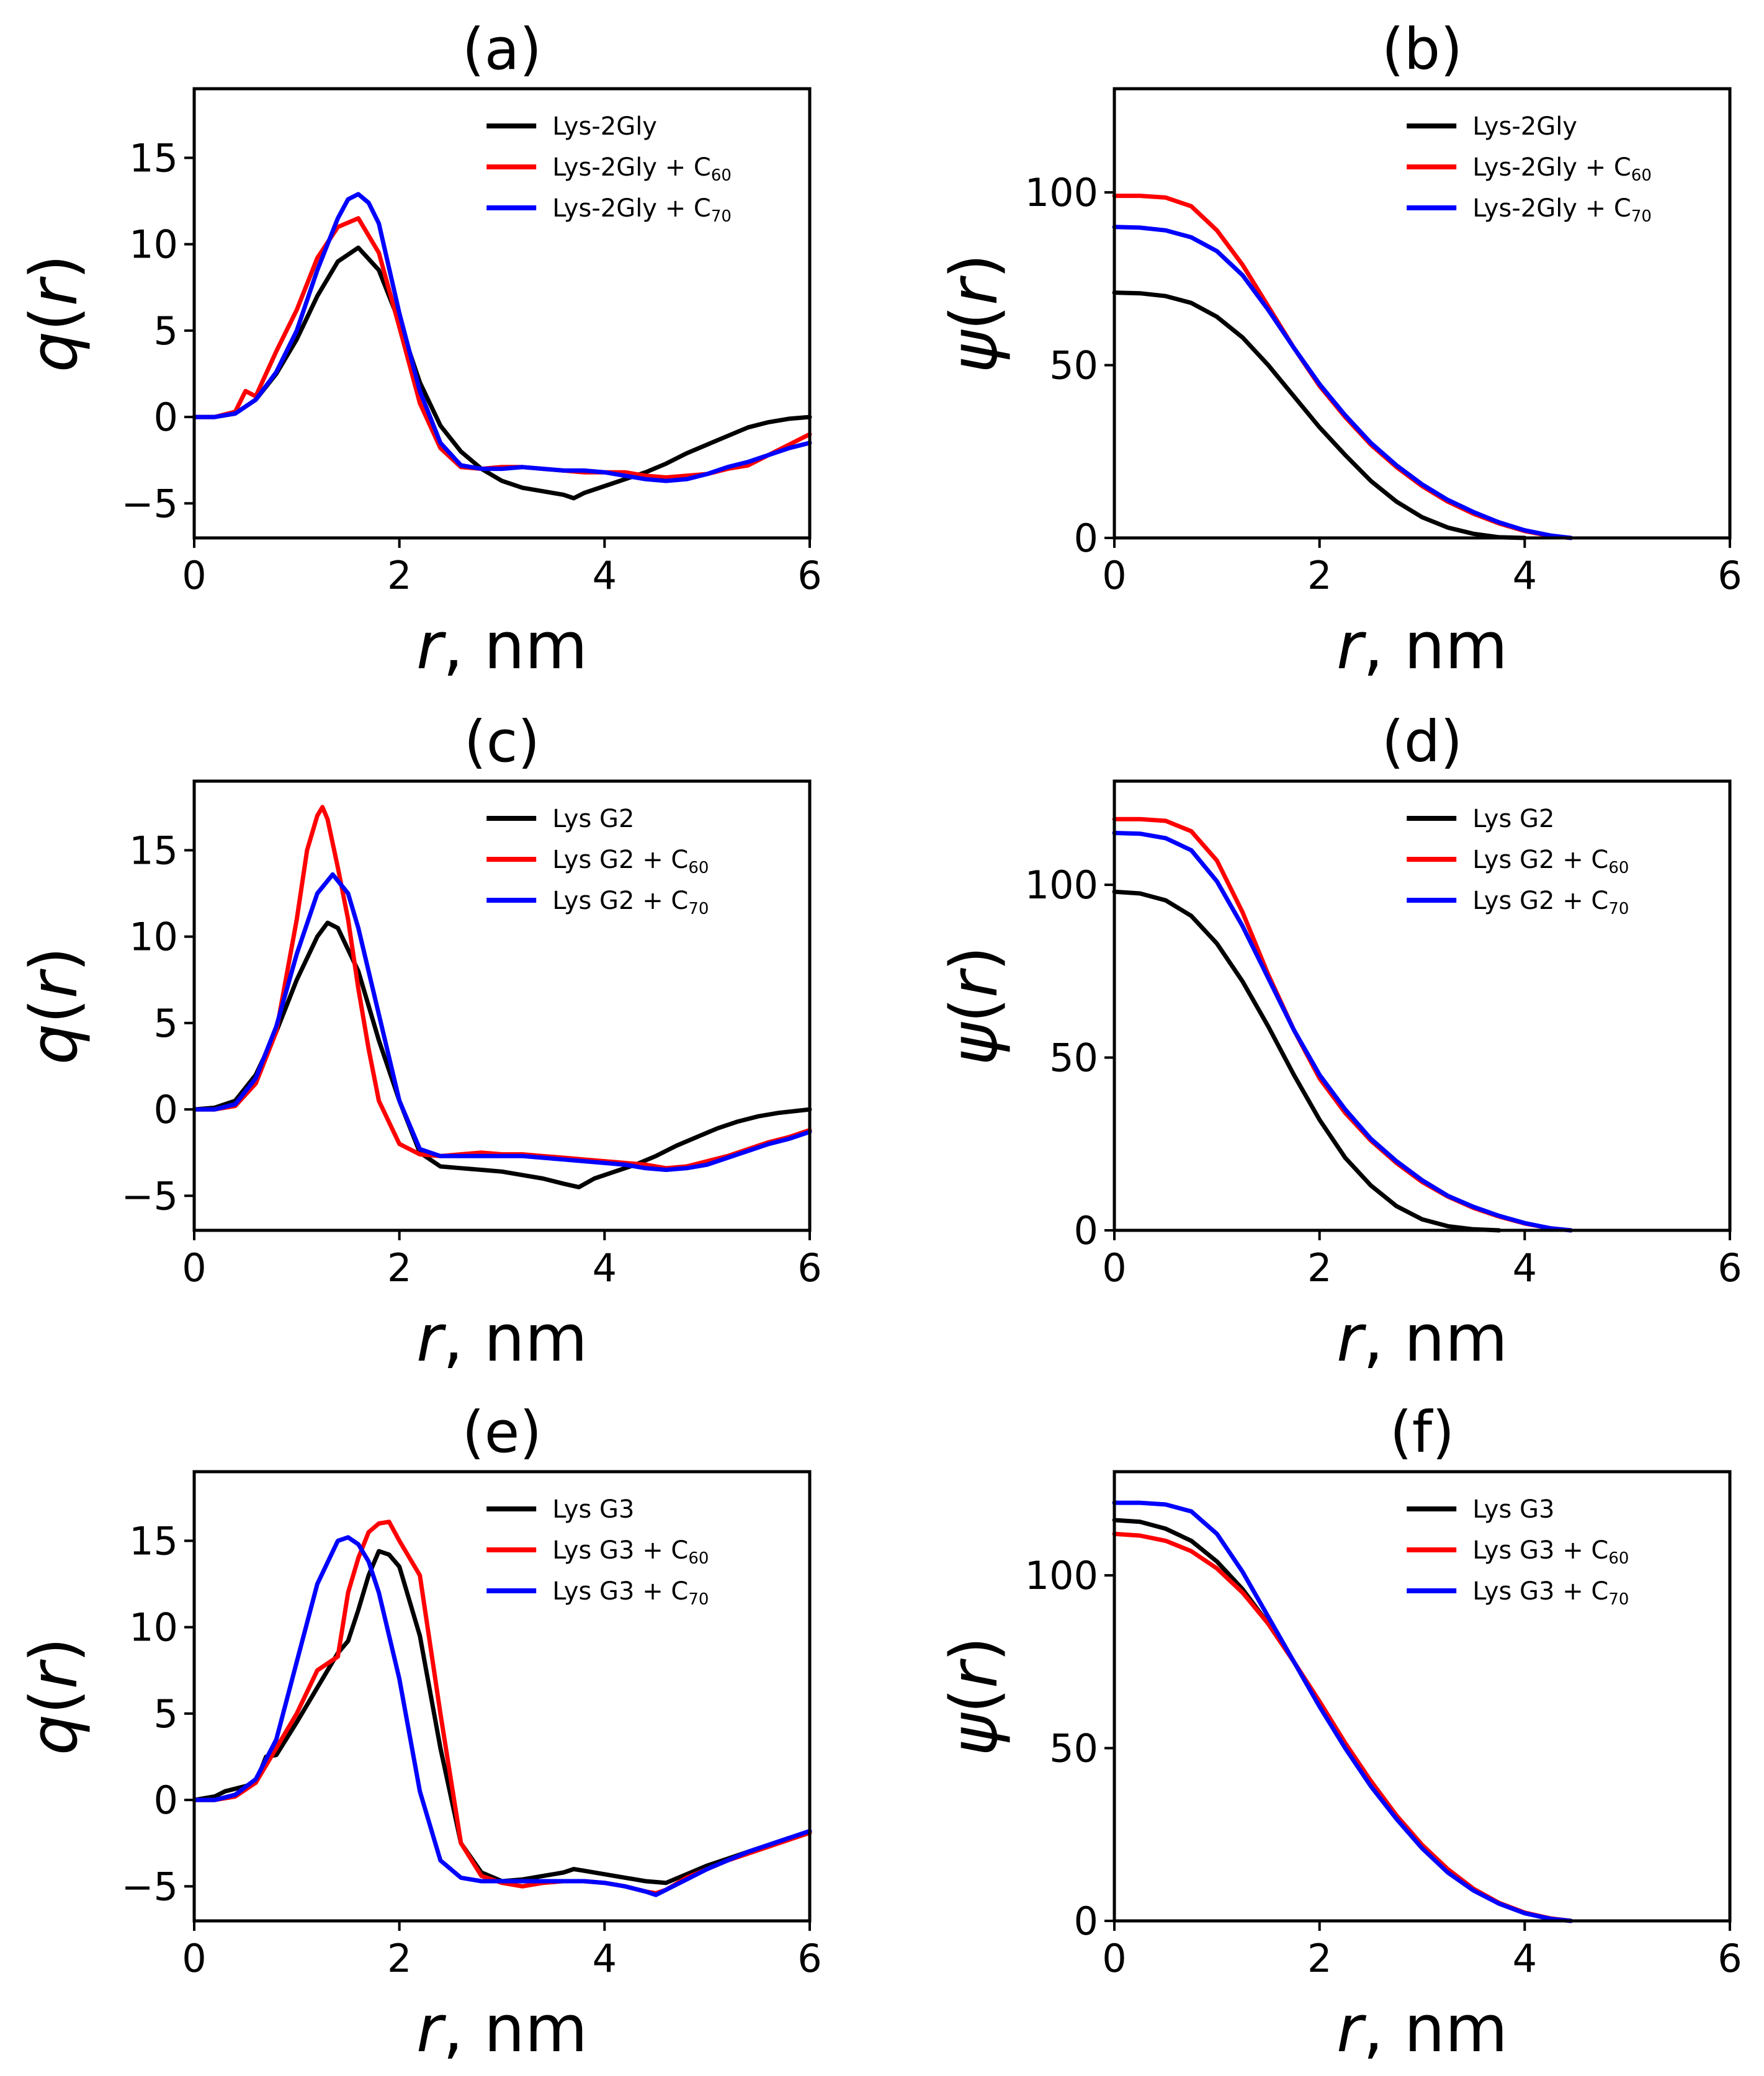 This screenshot has height=2076, width=1764. Describe the element at coordinates (809, 1268) in the screenshot. I see `panel-c-xtick-label: 6` at that location.